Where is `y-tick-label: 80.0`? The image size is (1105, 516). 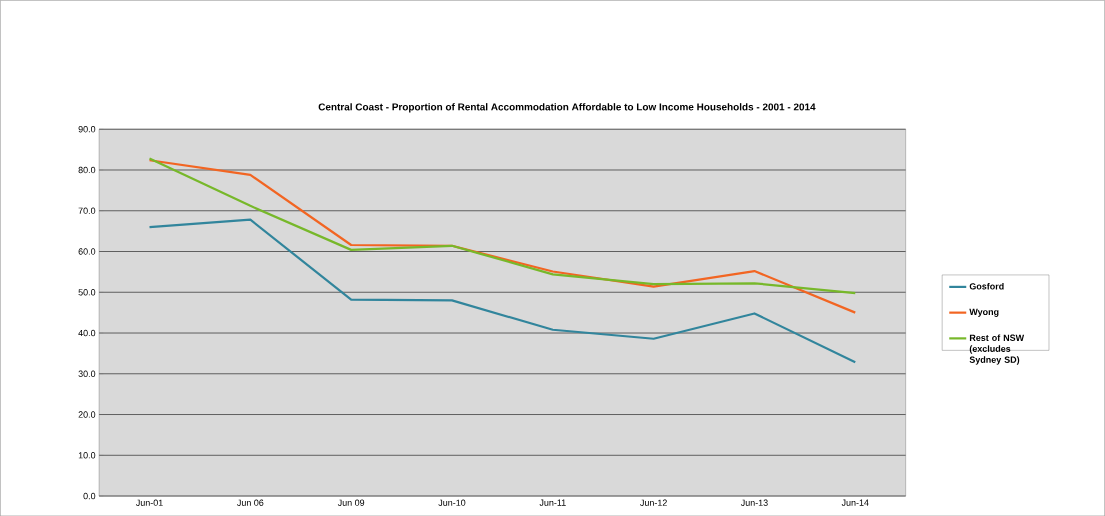 y-tick-label: 80.0 is located at coordinates (87, 170).